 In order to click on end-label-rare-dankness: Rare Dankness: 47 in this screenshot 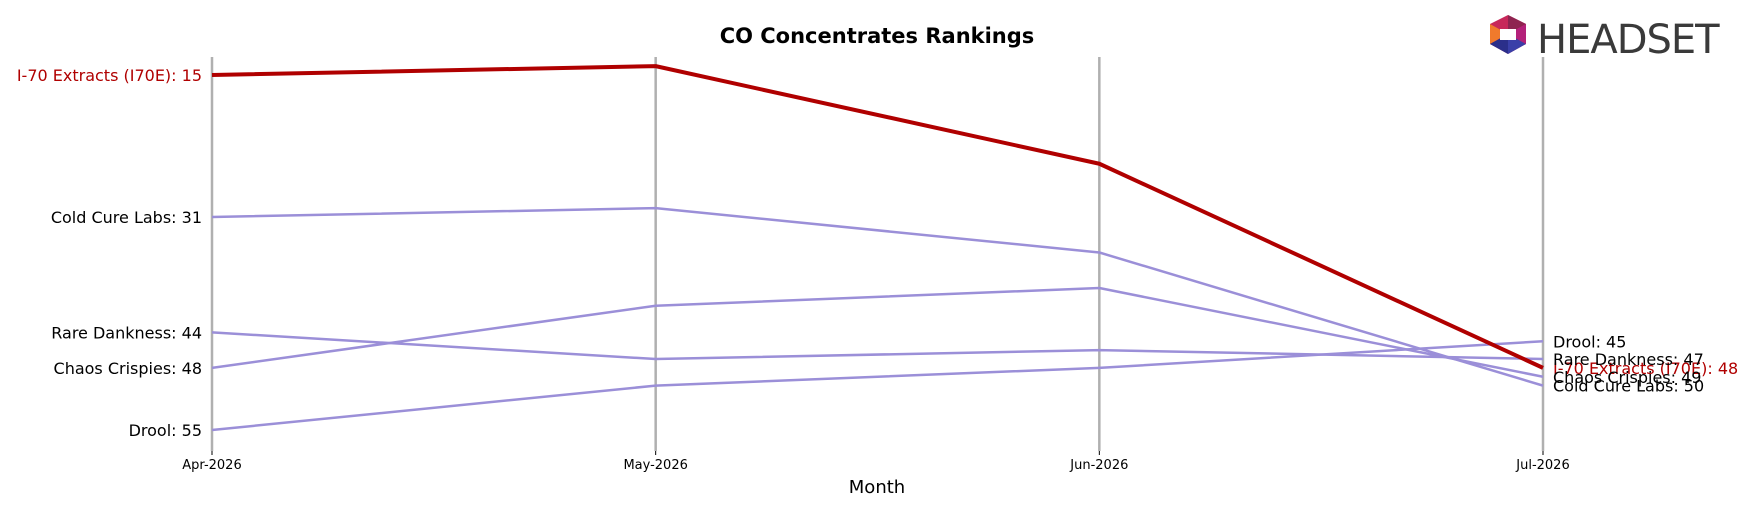, I will do `click(1628, 359)`.